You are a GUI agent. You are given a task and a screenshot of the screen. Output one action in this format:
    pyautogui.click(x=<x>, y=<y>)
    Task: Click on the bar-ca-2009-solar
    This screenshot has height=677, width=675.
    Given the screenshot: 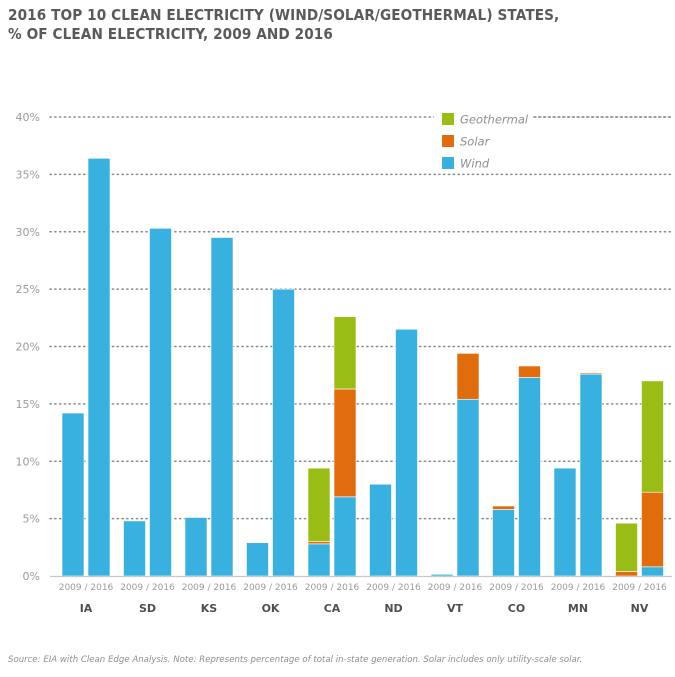 What is the action you would take?
    pyautogui.click(x=319, y=543)
    